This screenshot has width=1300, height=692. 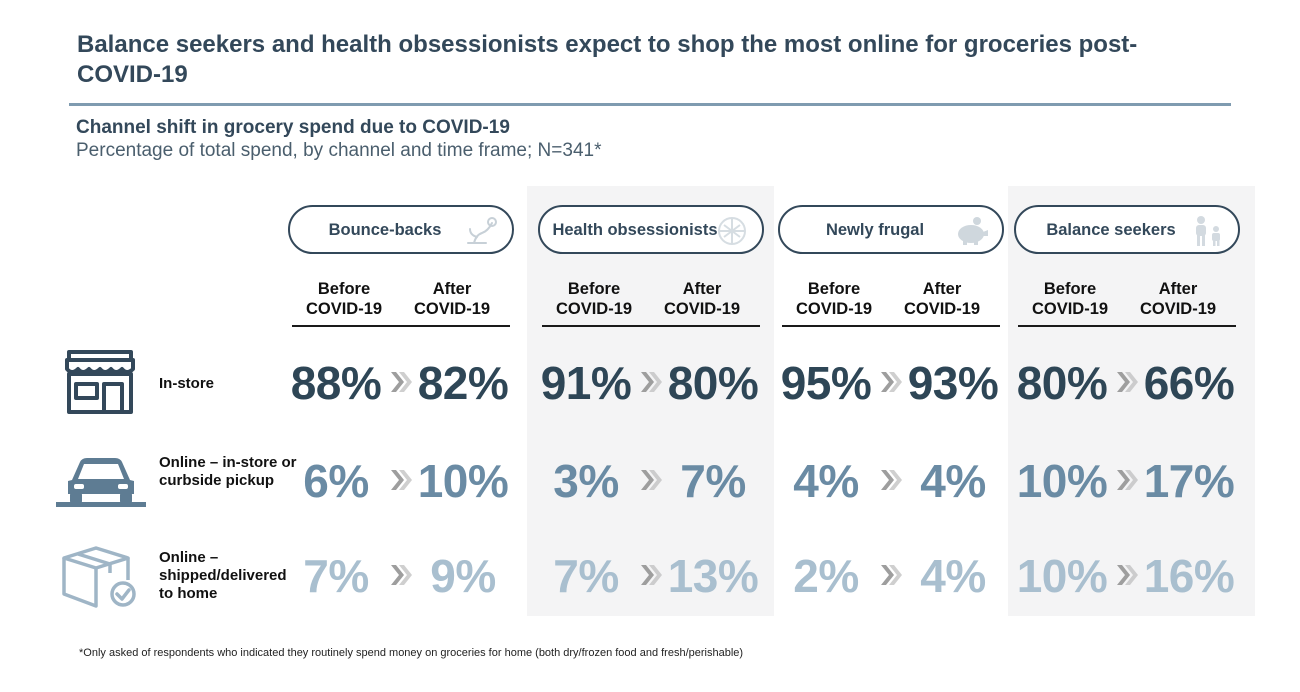 I want to click on value-before: 95%, so click(x=826, y=383).